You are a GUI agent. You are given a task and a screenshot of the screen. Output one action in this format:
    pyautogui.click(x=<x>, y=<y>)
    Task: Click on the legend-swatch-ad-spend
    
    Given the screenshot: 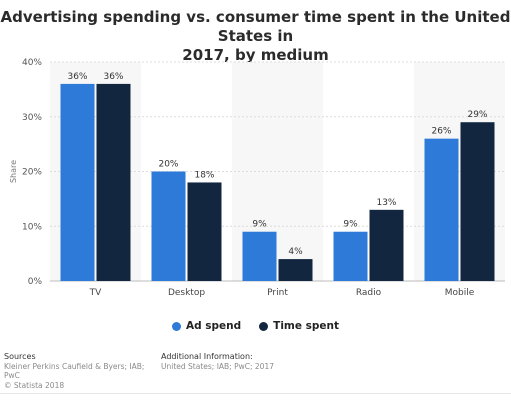 What is the action you would take?
    pyautogui.click(x=176, y=326)
    